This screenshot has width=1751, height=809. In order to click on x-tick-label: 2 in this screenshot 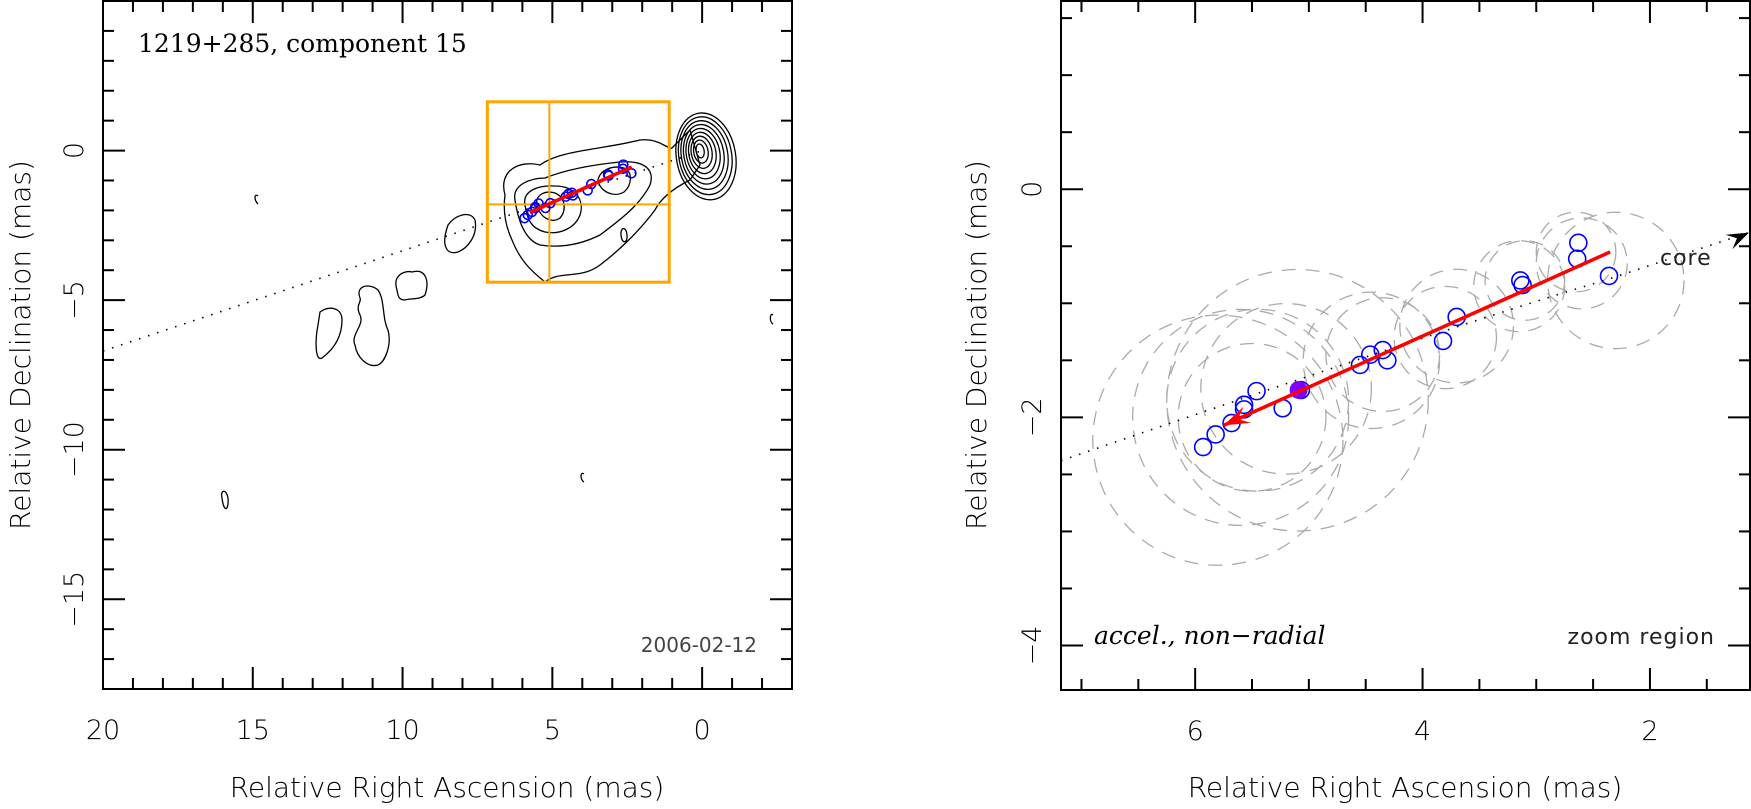, I will do `click(1649, 731)`.